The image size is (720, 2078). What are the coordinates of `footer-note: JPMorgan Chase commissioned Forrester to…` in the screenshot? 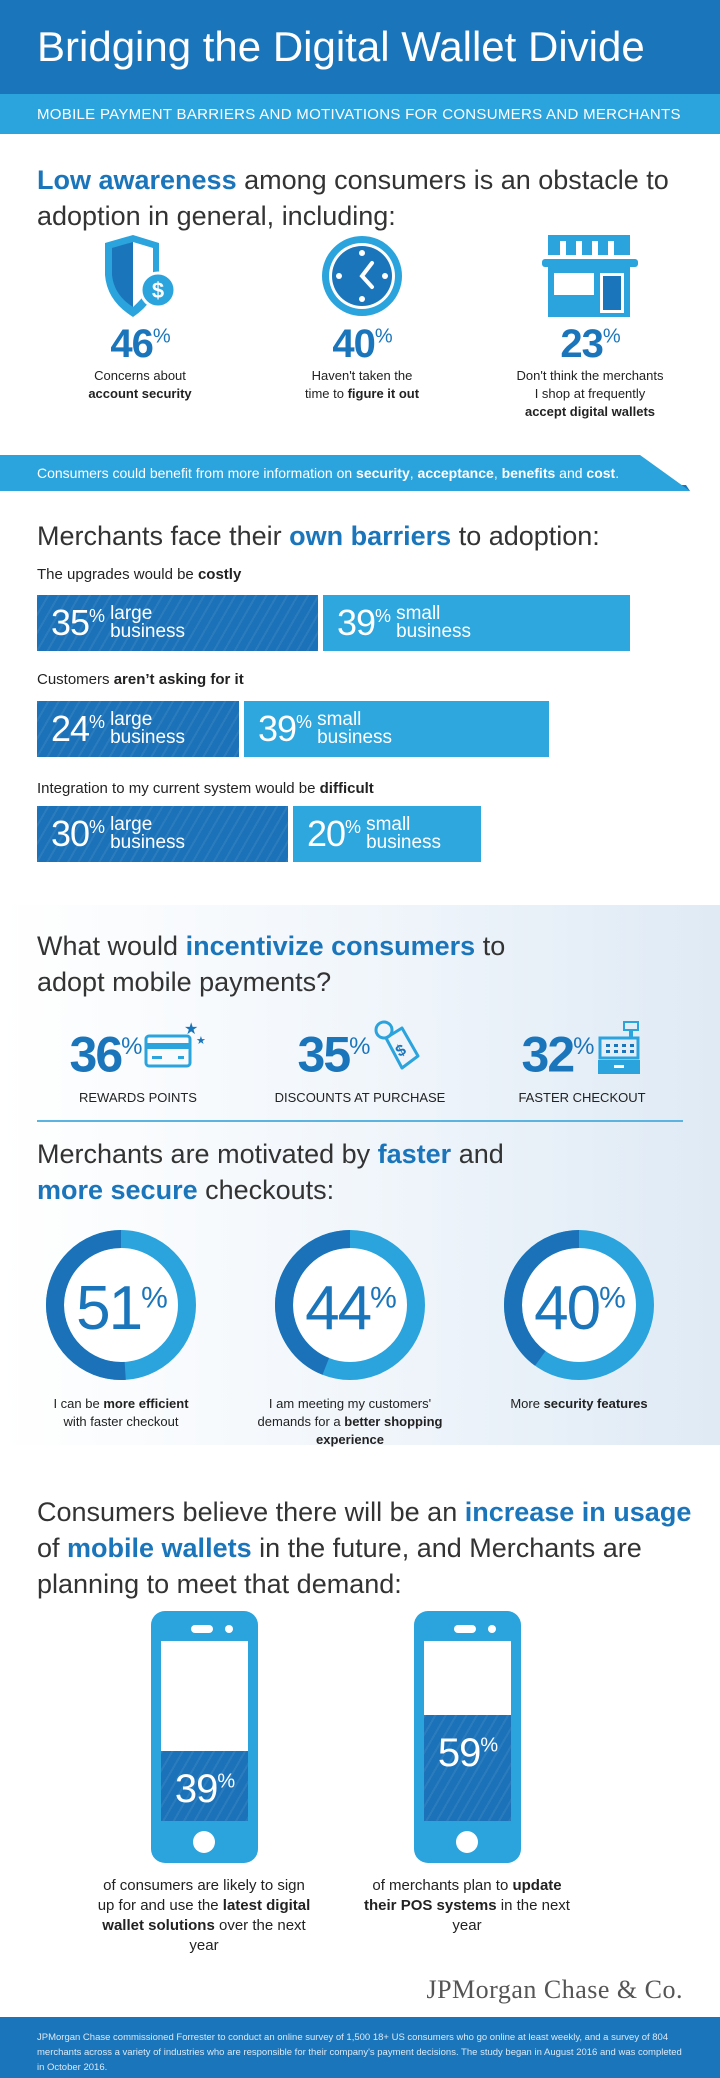 It's located at (360, 2047).